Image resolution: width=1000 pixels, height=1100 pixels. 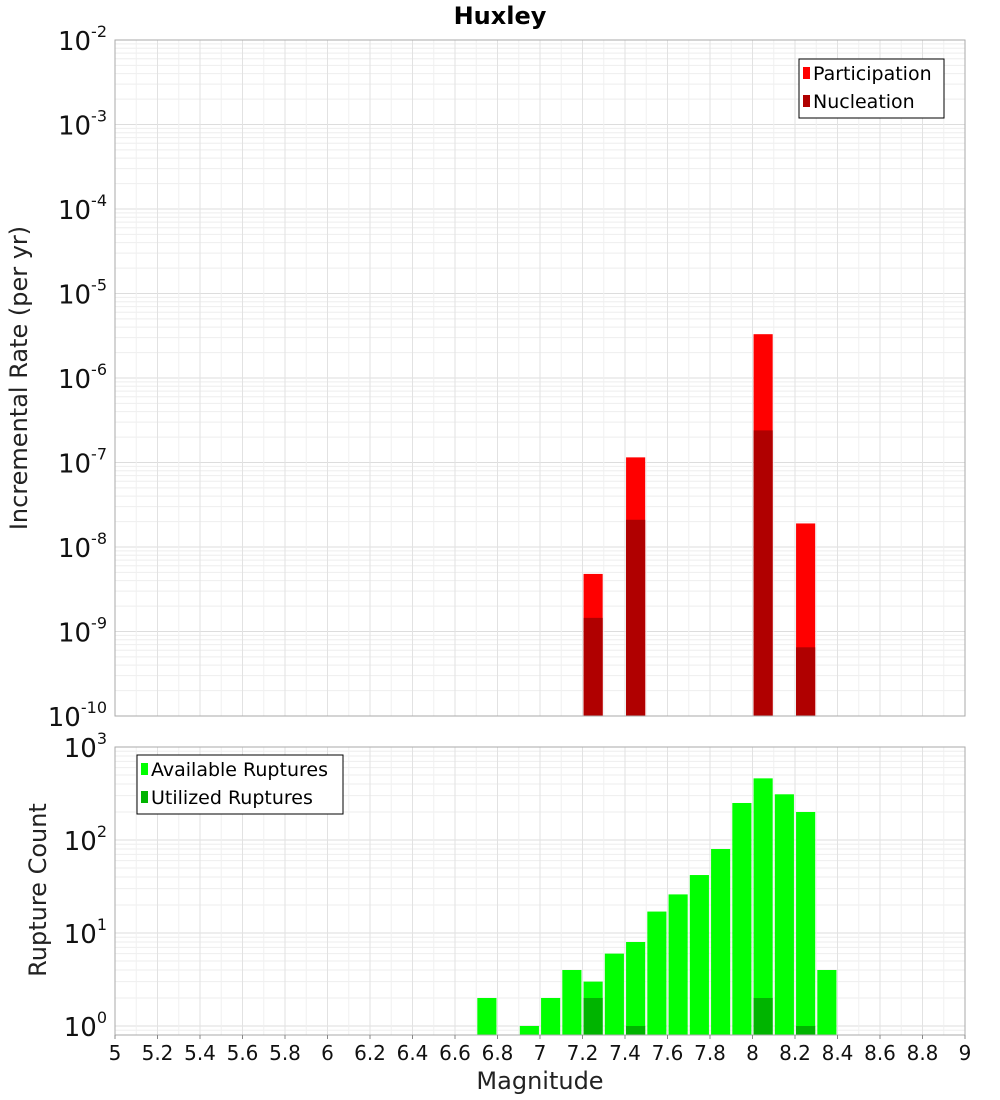 What do you see at coordinates (82, 631) in the screenshot?
I see `y-tick-label: 10⁻⁹` at bounding box center [82, 631].